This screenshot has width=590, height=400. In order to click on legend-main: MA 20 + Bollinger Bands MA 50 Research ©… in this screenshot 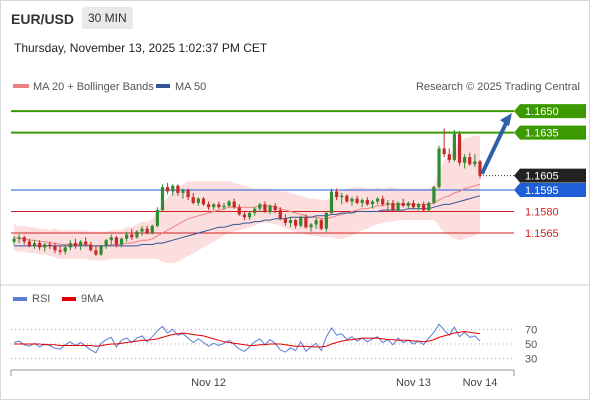, I will do `click(296, 87)`.